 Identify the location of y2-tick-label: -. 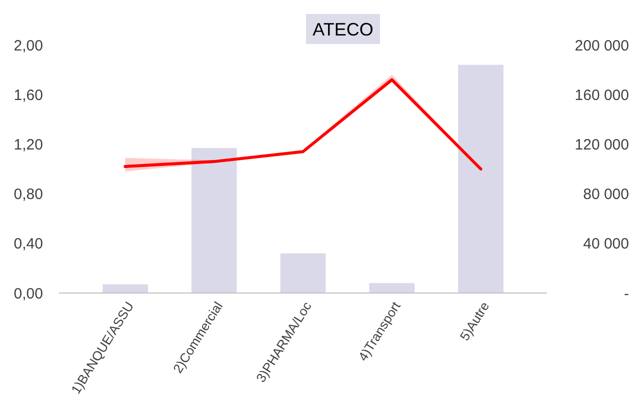
(626, 293).